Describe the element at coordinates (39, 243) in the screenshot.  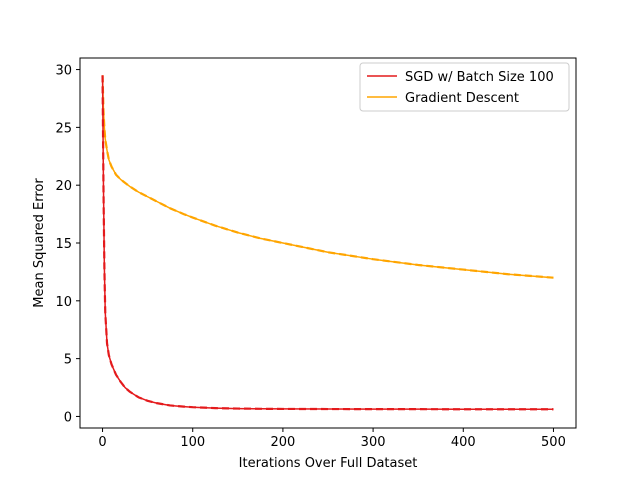
I see `y-axis-label: Mean Squared Error` at that location.